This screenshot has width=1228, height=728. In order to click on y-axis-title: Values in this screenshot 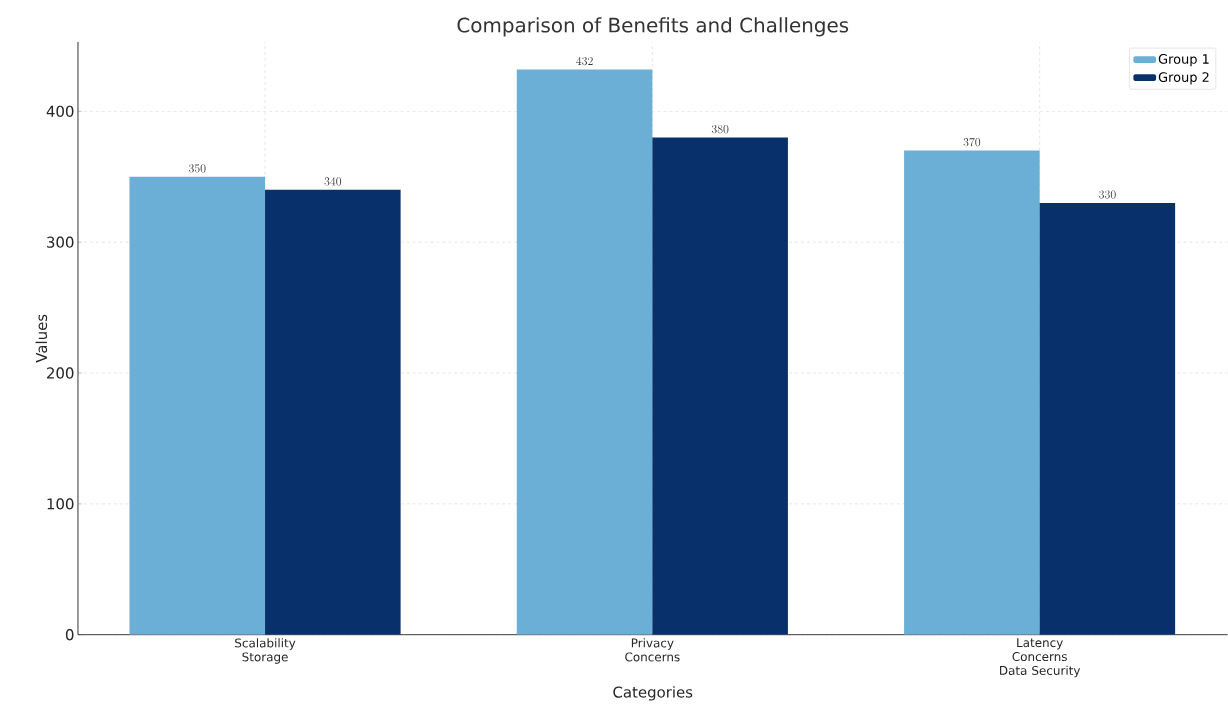, I will do `click(41, 338)`.